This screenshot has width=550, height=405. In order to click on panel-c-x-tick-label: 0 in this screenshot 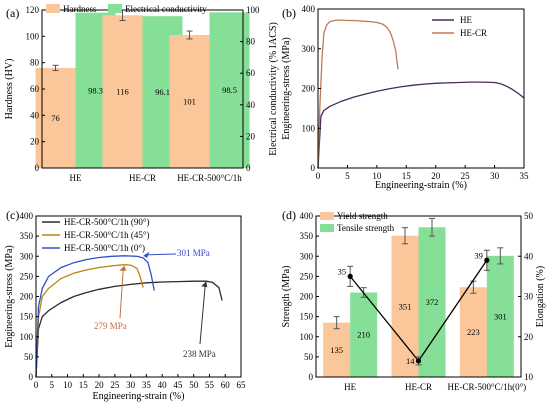, I will do `click(36, 385)`.